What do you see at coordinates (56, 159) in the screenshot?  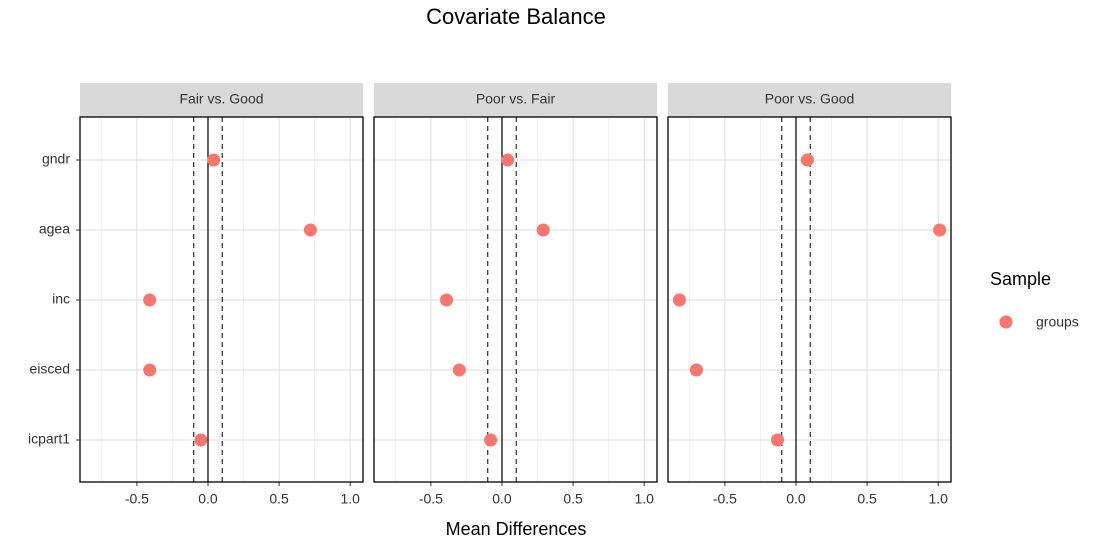 I see `y-tick-label: gndr` at bounding box center [56, 159].